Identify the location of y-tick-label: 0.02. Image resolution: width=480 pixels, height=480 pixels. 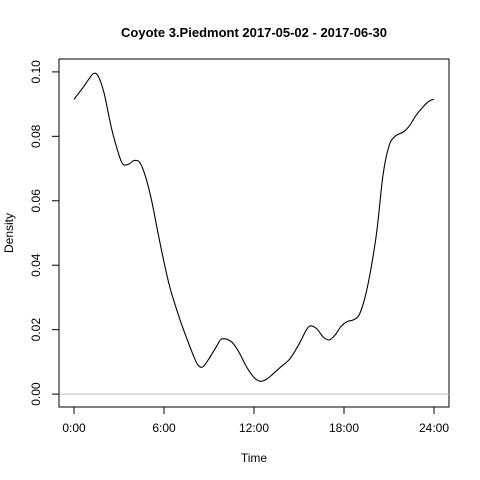
(36, 330).